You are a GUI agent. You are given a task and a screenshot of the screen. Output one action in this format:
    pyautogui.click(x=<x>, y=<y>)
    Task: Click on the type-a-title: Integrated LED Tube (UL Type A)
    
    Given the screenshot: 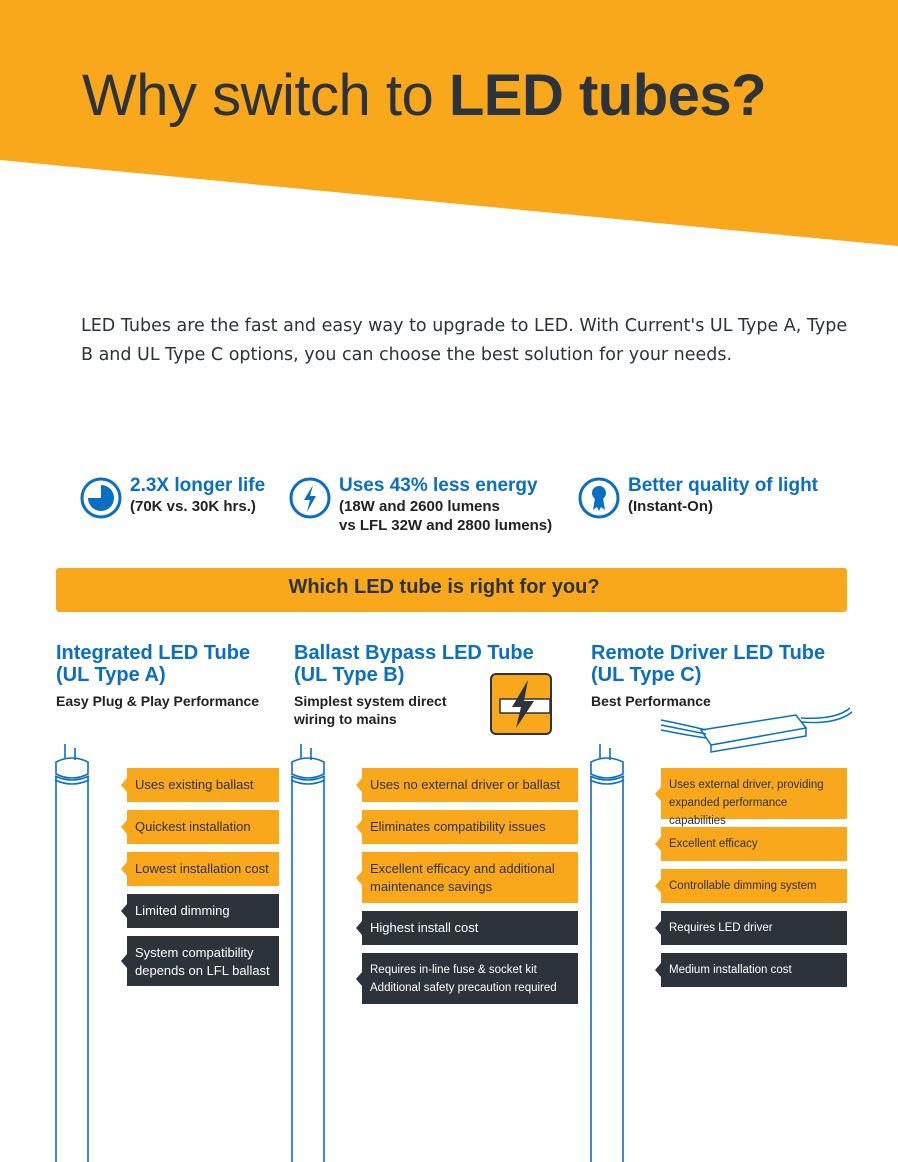 What is the action you would take?
    pyautogui.click(x=153, y=664)
    